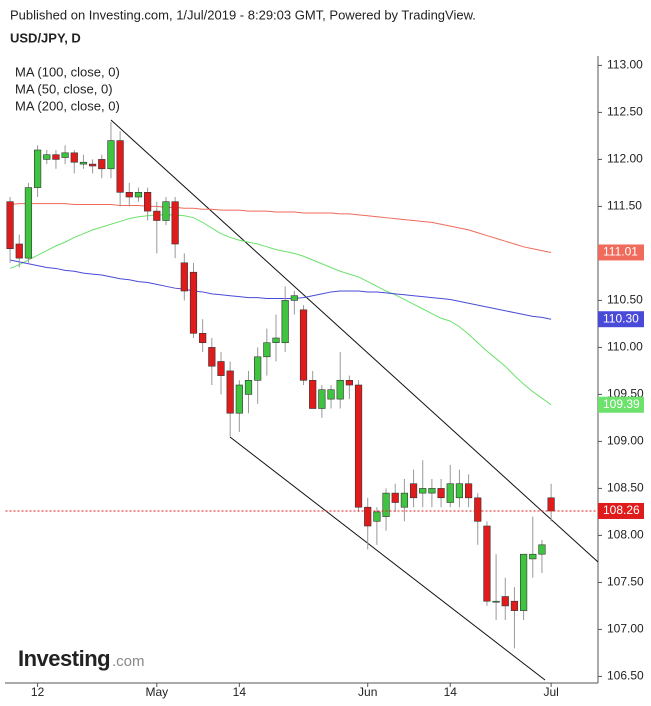  Describe the element at coordinates (624, 206) in the screenshot. I see `y-tick-label: 111.50` at that location.